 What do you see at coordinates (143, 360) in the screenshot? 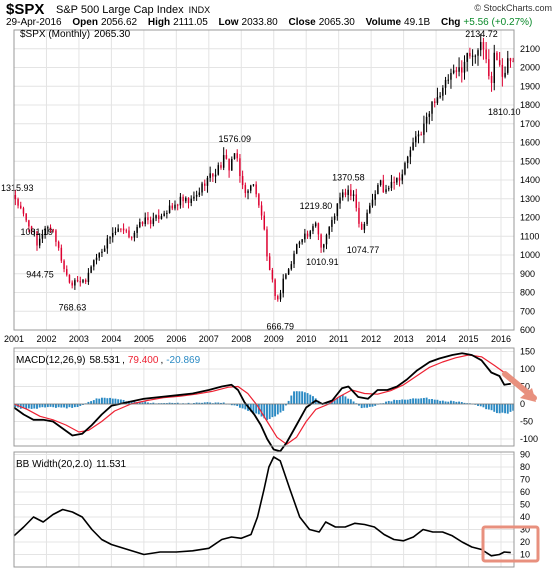
I see `macd-legend-signal: 79.400` at bounding box center [143, 360].